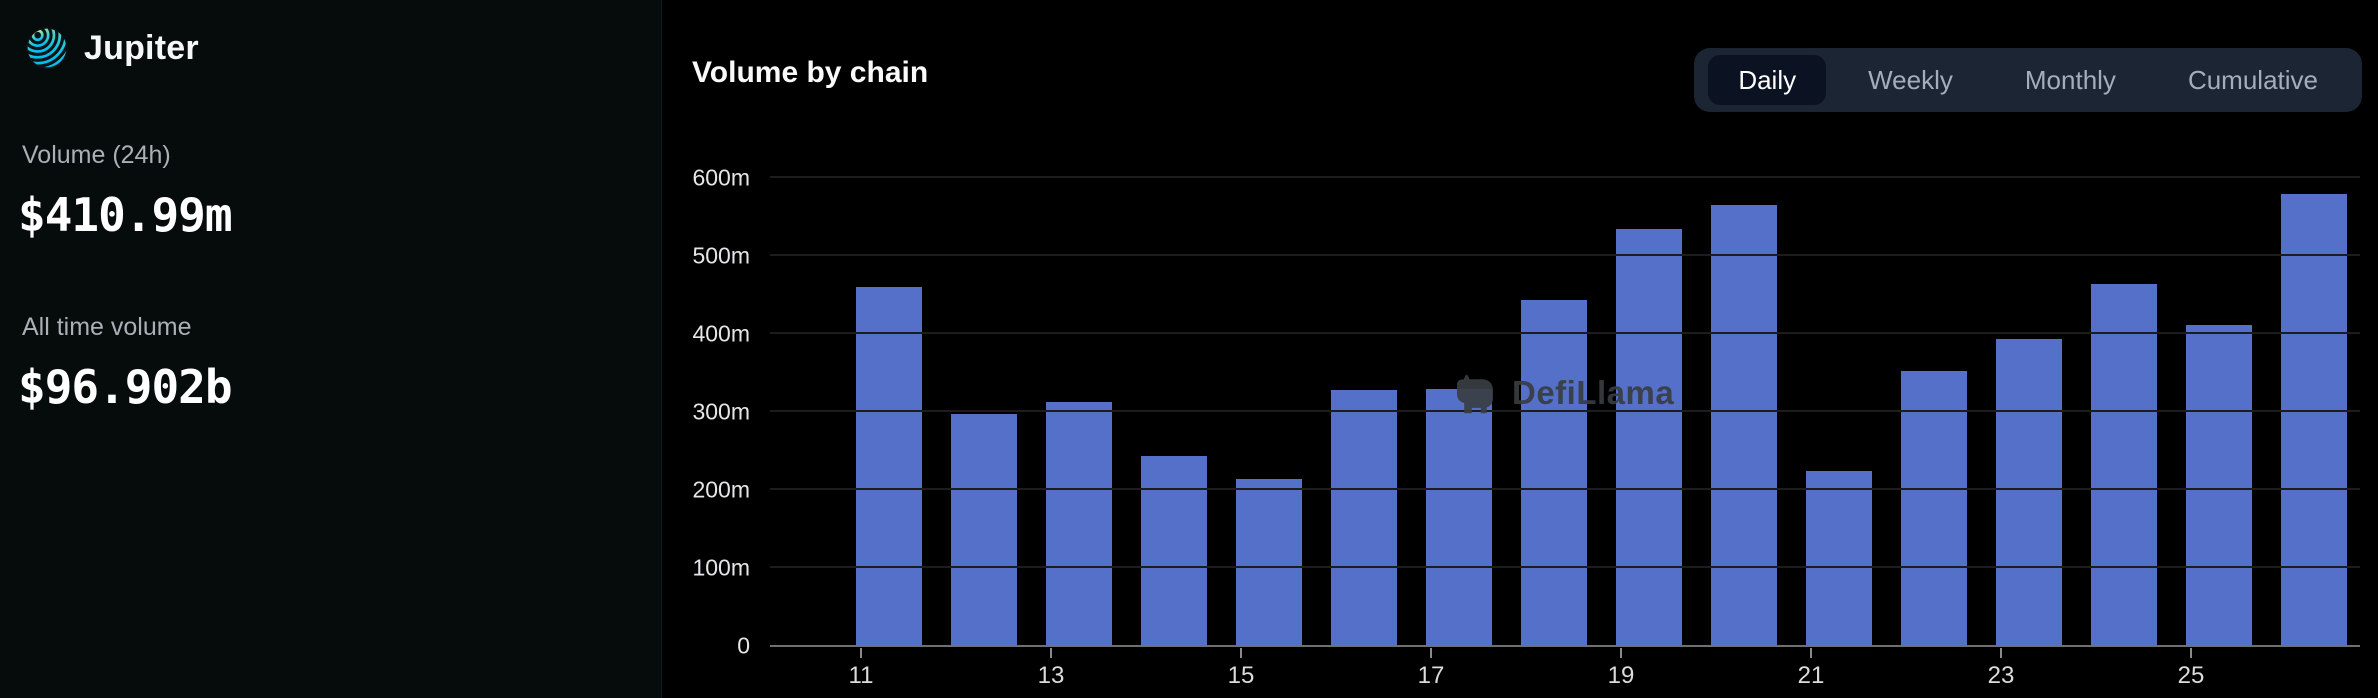  I want to click on y-axis-label: 500m, so click(721, 255).